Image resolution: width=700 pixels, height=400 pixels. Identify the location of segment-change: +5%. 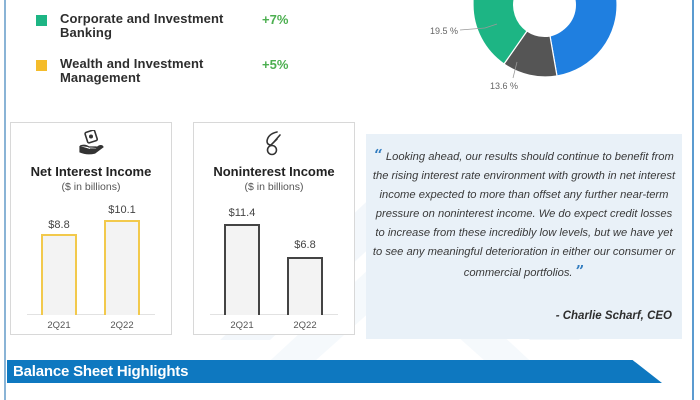
(275, 64).